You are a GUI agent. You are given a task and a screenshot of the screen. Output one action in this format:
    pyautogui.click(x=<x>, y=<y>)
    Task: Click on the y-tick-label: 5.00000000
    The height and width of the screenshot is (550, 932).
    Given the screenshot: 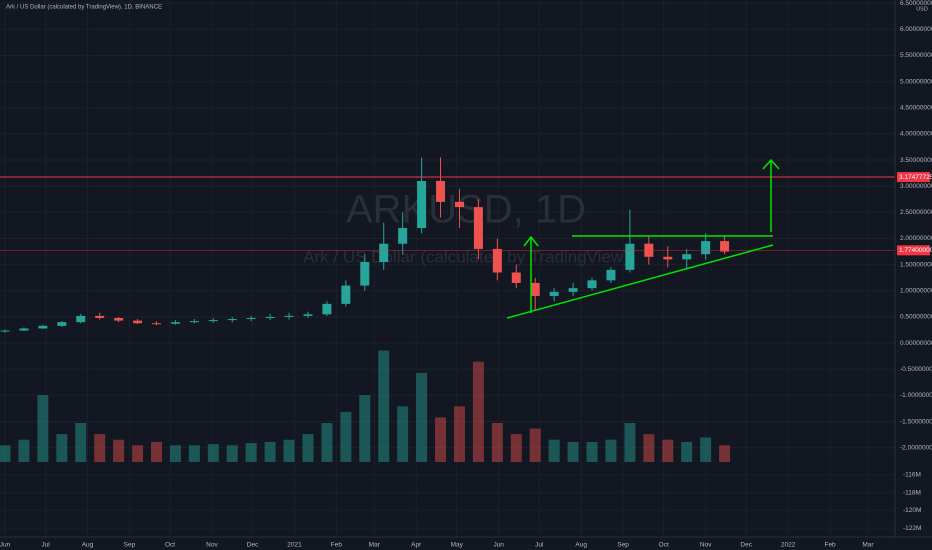 What is the action you would take?
    pyautogui.click(x=916, y=81)
    